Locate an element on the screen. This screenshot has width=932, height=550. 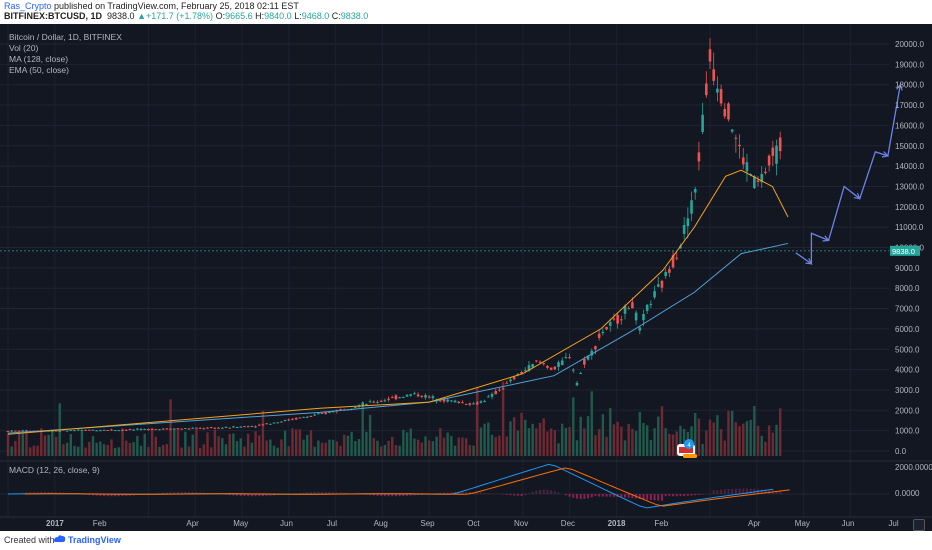
price-tick-label: 19000.0 is located at coordinates (909, 64).